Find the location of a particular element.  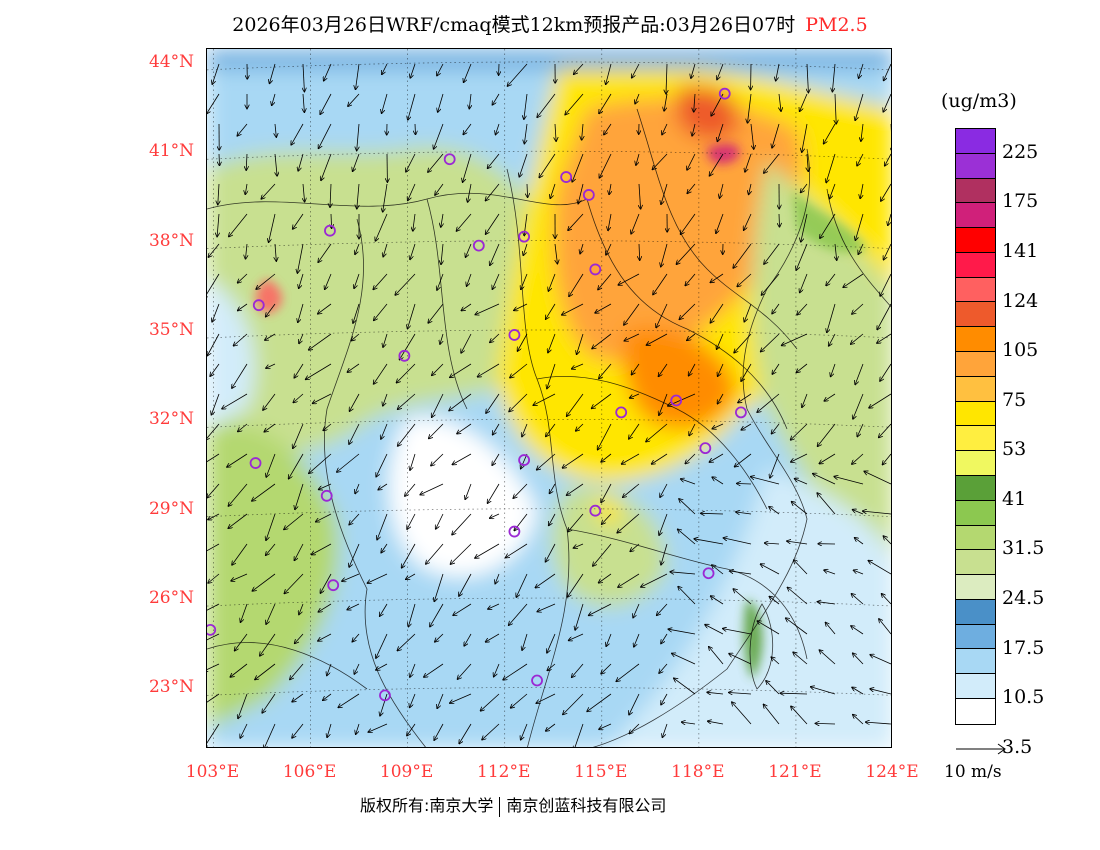

lat-label: 29°N is located at coordinates (171, 508).